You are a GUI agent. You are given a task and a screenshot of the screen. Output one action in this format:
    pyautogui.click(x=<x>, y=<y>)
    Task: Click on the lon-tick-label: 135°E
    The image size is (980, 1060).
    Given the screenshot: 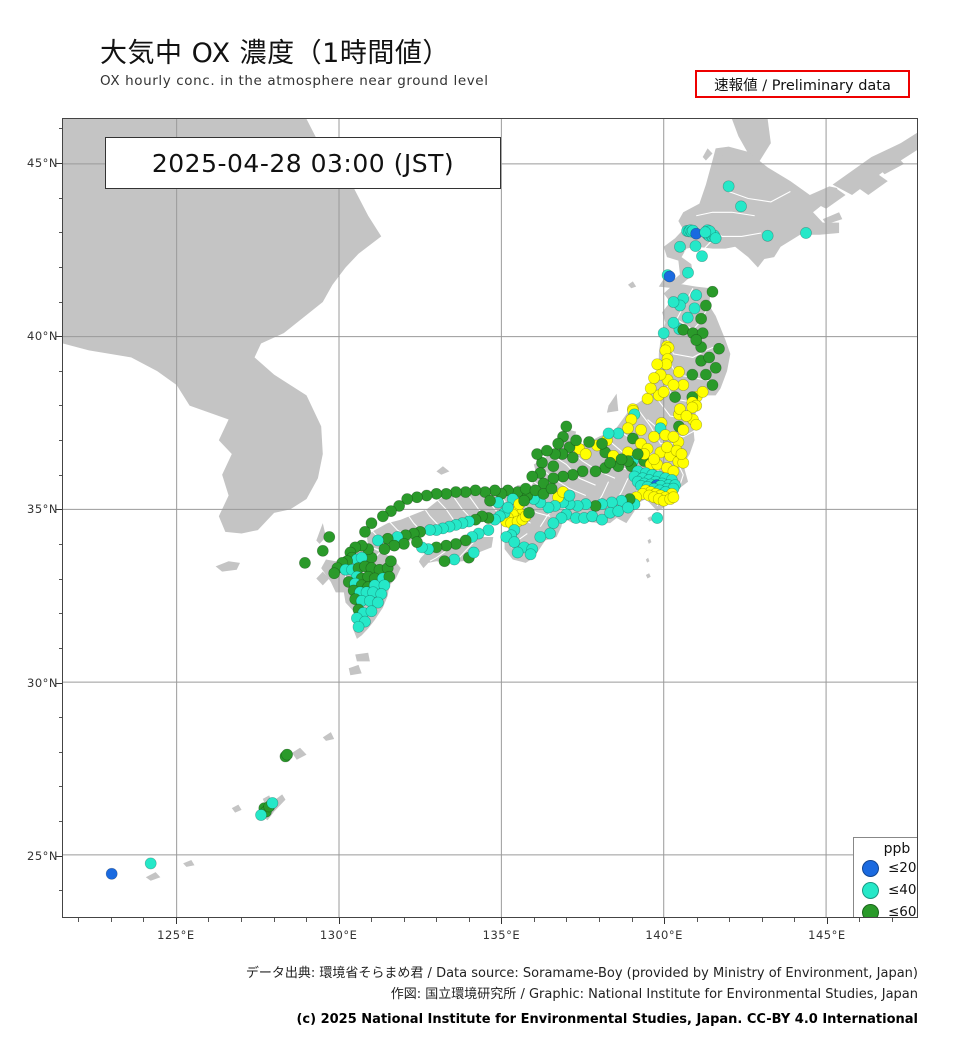 What is the action you would take?
    pyautogui.click(x=501, y=935)
    